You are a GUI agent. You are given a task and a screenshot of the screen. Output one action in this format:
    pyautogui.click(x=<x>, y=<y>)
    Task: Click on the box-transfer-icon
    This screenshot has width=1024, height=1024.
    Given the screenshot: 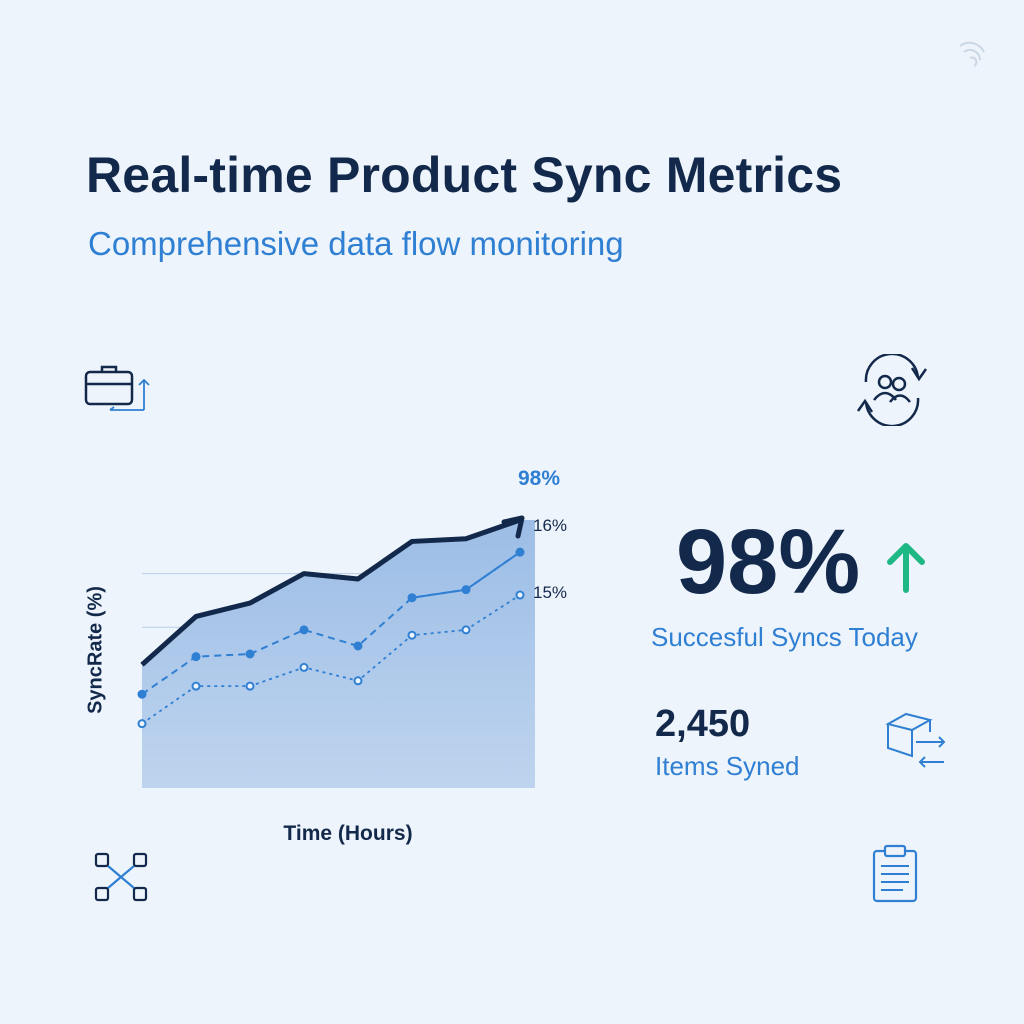 What is the action you would take?
    pyautogui.click(x=915, y=740)
    